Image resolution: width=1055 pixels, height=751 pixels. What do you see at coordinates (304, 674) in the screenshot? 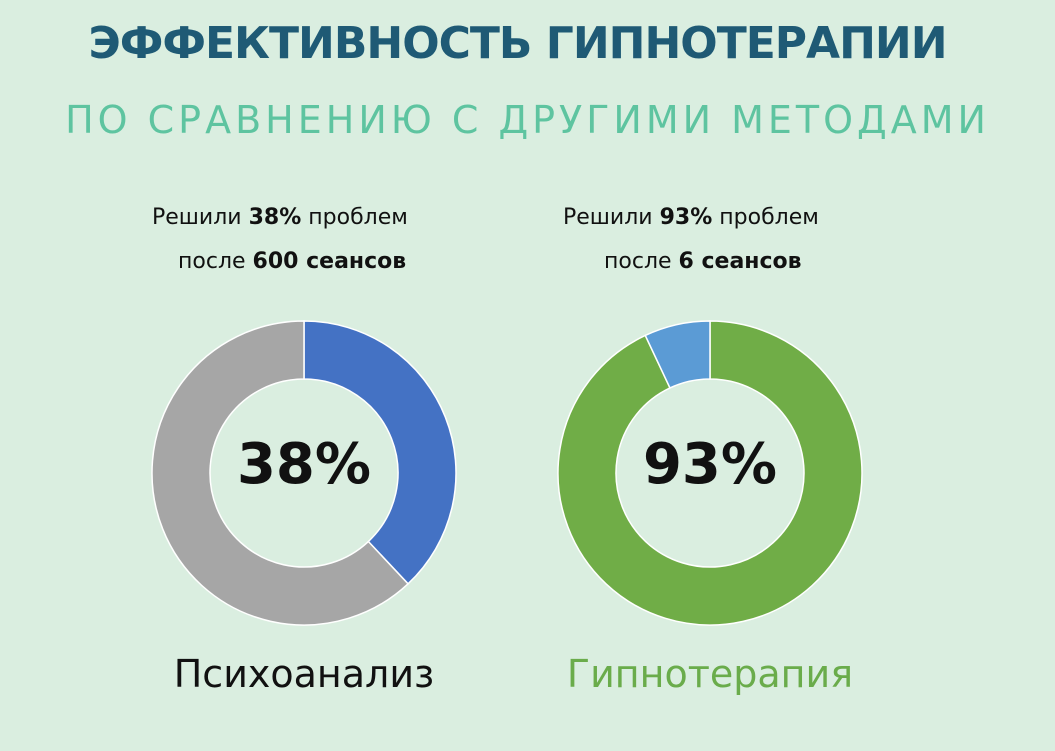
I see `psychoanalysis-label: Психоанализ` at bounding box center [304, 674].